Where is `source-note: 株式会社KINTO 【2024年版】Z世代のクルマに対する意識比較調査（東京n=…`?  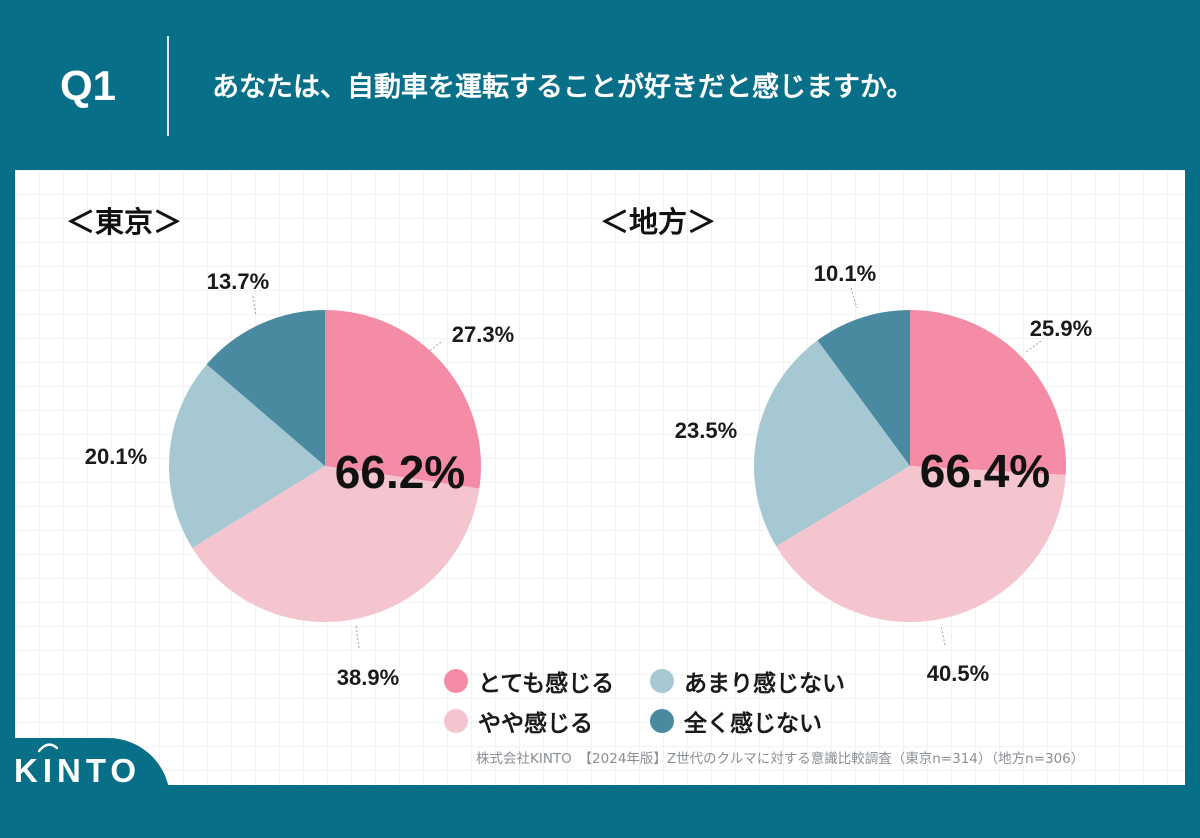 source-note: 株式会社KINTO 【2024年版】Z世代のクルマに対する意識比較調査（東京n=… is located at coordinates (780, 759).